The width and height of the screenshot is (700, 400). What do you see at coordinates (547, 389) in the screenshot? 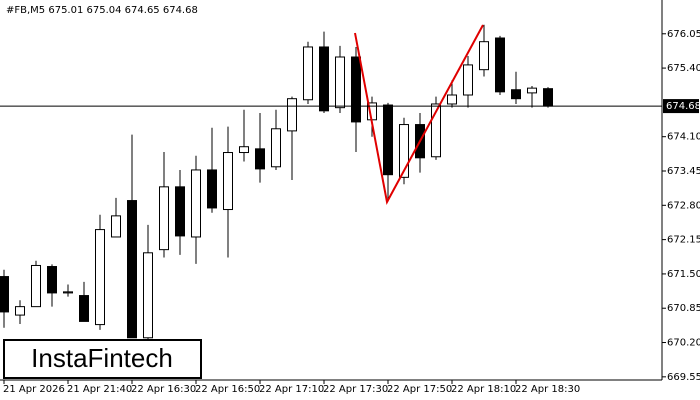
I see `x-tick-label: 22 Apr 18:30` at bounding box center [547, 389].